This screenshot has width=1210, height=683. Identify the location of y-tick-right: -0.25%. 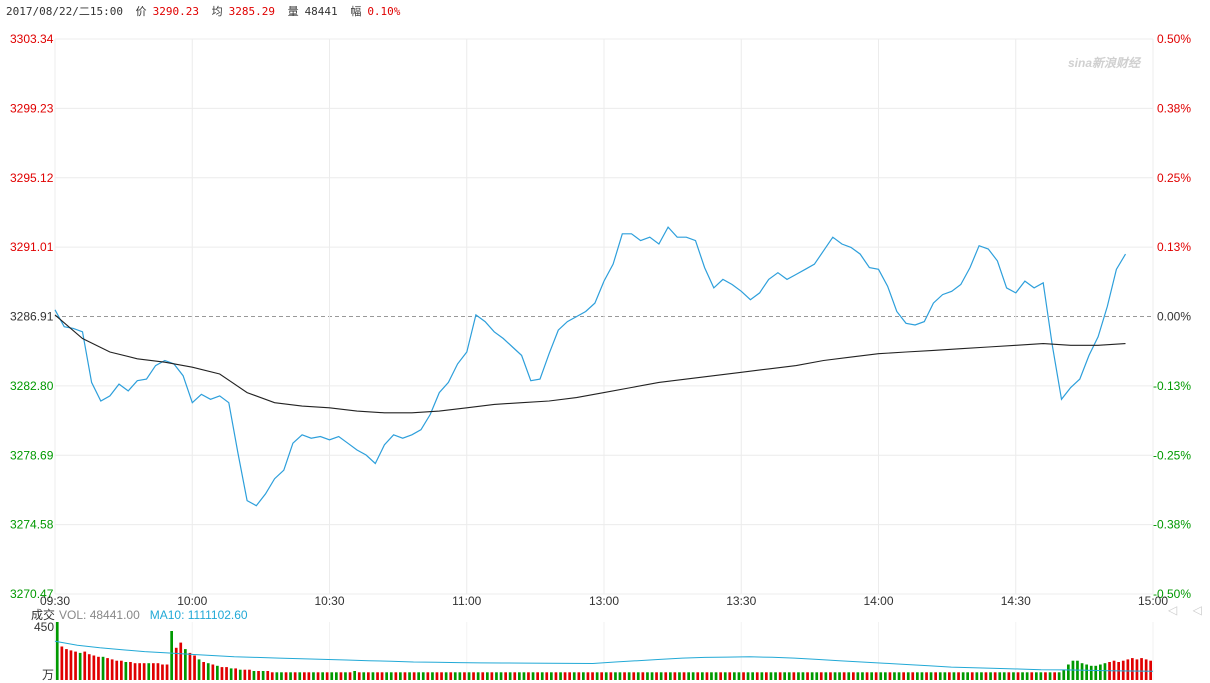
(1172, 455).